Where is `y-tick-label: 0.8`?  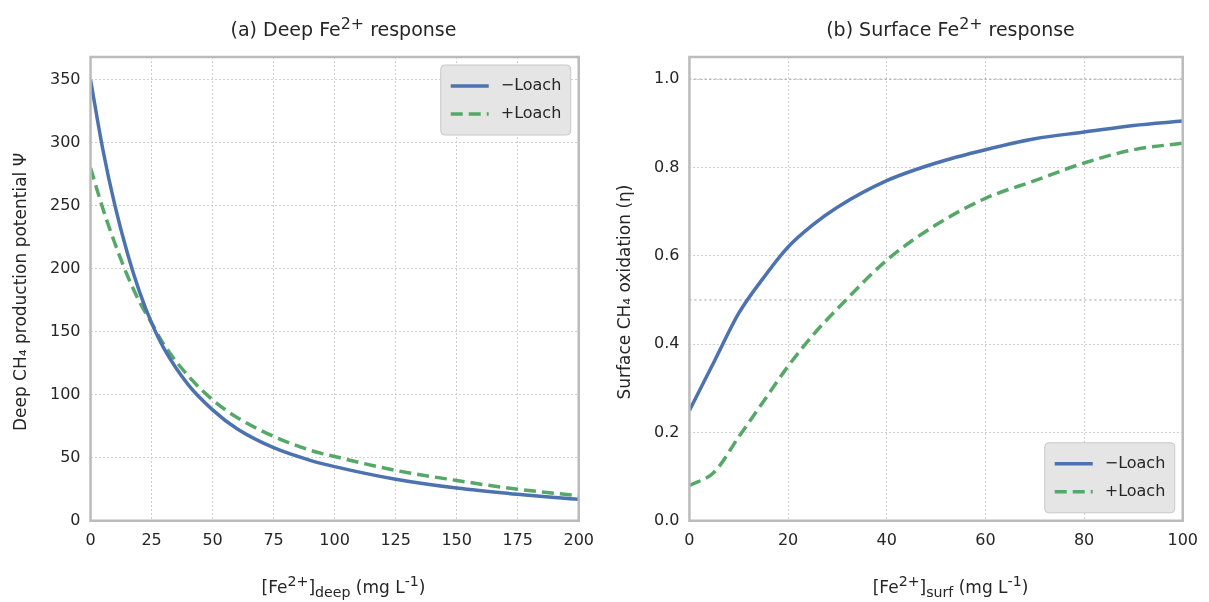
y-tick-label: 0.8 is located at coordinates (666, 166).